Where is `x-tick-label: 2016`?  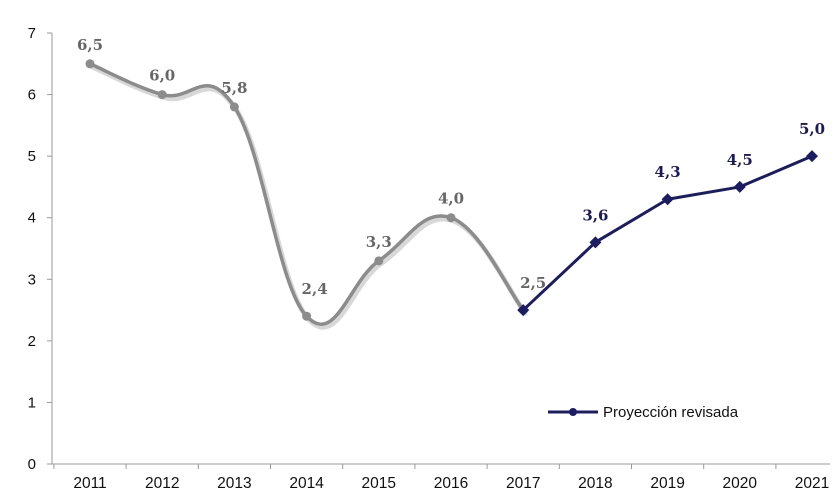
x-tick-label: 2016 is located at coordinates (451, 483).